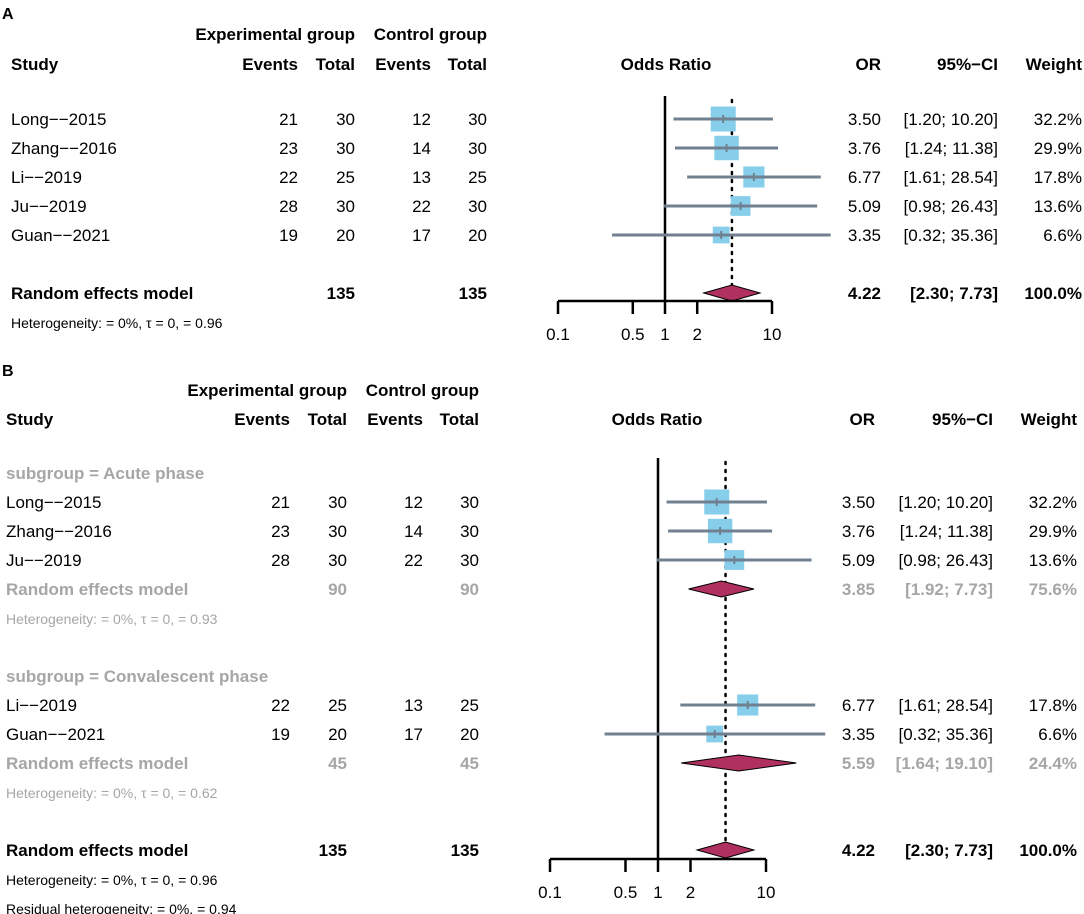 This screenshot has height=914, width=1084. What do you see at coordinates (55, 734) in the screenshot?
I see `study-label: Guan−−2021` at bounding box center [55, 734].